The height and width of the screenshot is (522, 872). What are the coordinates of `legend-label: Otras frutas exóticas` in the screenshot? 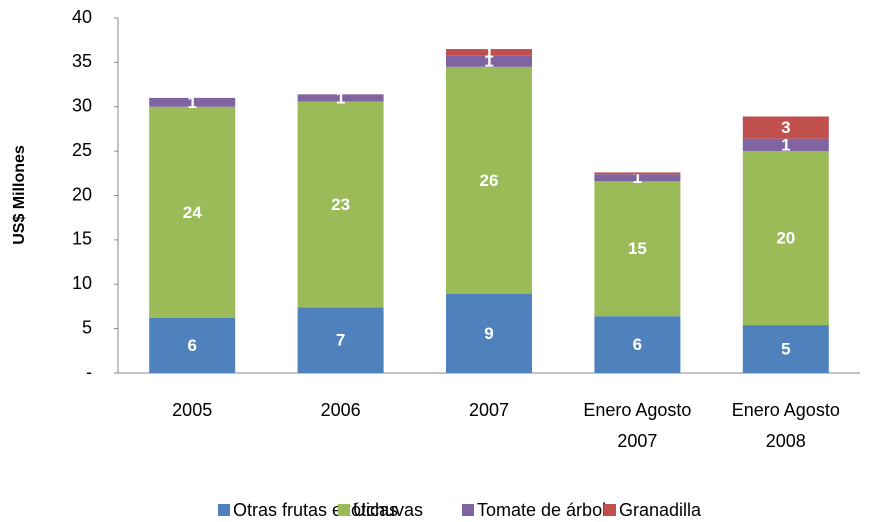 It's located at (315, 510).